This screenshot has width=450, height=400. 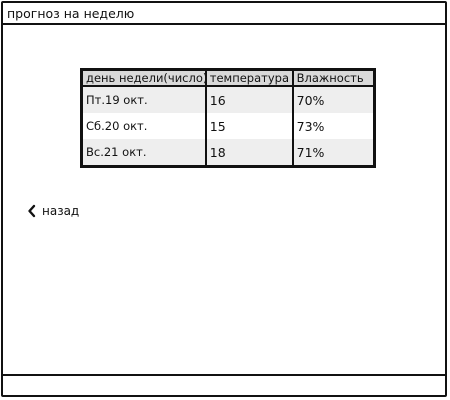 What do you see at coordinates (333, 99) in the screenshot?
I see `humidity-cell: 70%` at bounding box center [333, 99].